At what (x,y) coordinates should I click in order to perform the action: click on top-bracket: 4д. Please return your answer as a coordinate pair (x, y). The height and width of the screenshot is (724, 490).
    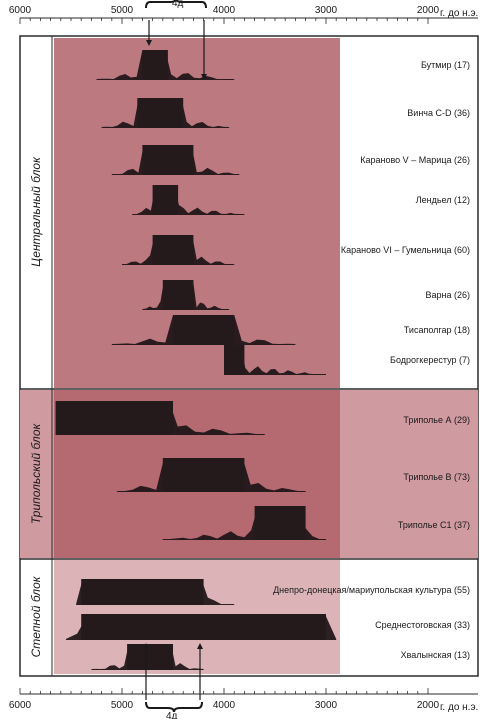
    Looking at the image, I should click on (176, 4).